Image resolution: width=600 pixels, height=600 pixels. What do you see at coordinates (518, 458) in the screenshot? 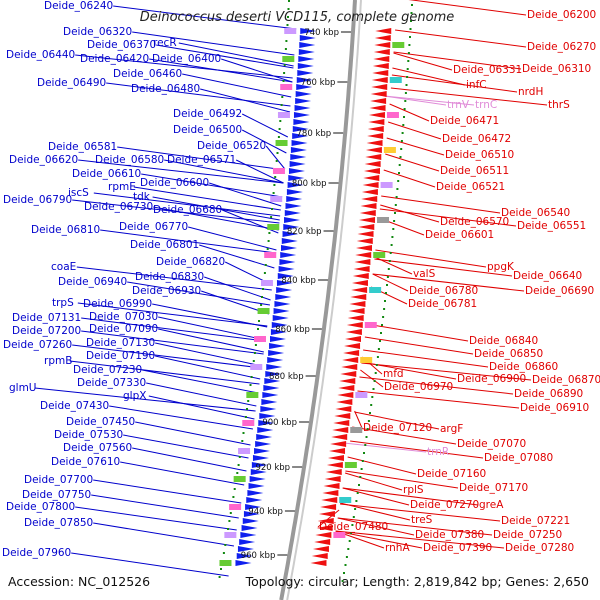
I see `reverse-gene-label: Deide_07080` at bounding box center [518, 458].